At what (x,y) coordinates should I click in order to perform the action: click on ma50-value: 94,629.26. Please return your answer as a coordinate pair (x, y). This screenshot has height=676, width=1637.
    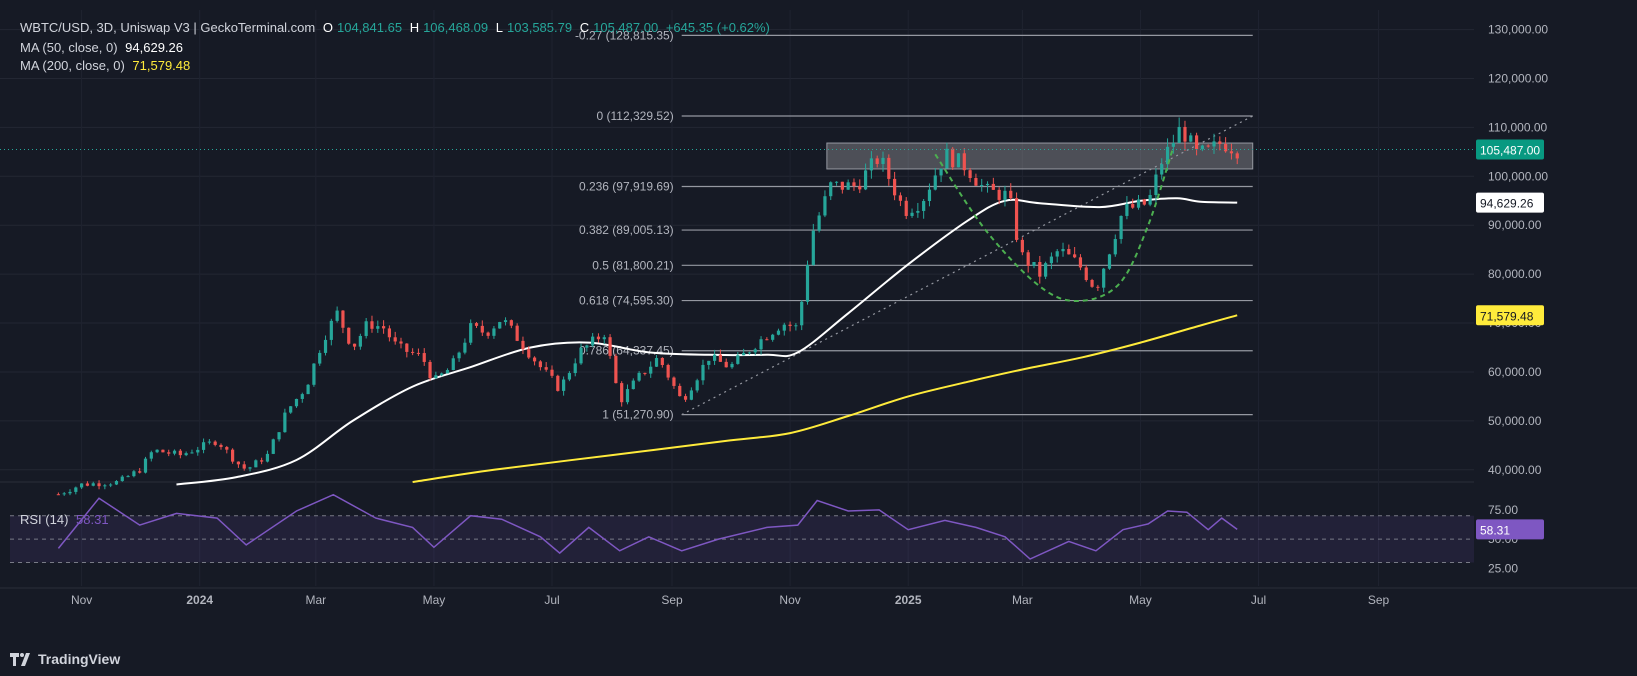
    Looking at the image, I should click on (154, 47).